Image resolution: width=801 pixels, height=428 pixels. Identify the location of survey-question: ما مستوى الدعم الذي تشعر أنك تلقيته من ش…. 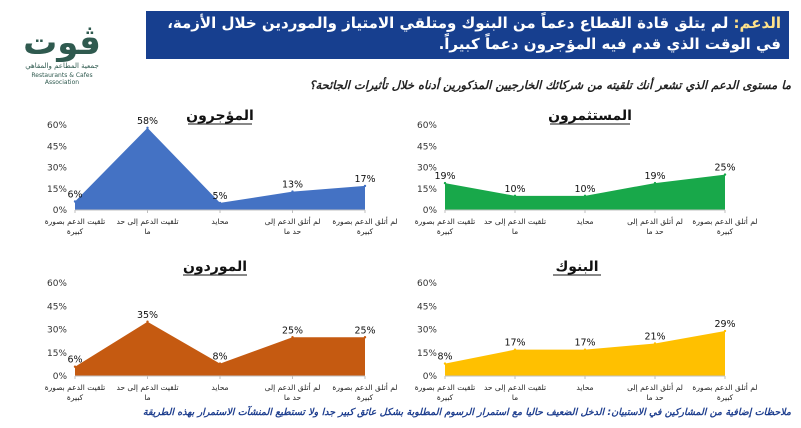
(550, 85).